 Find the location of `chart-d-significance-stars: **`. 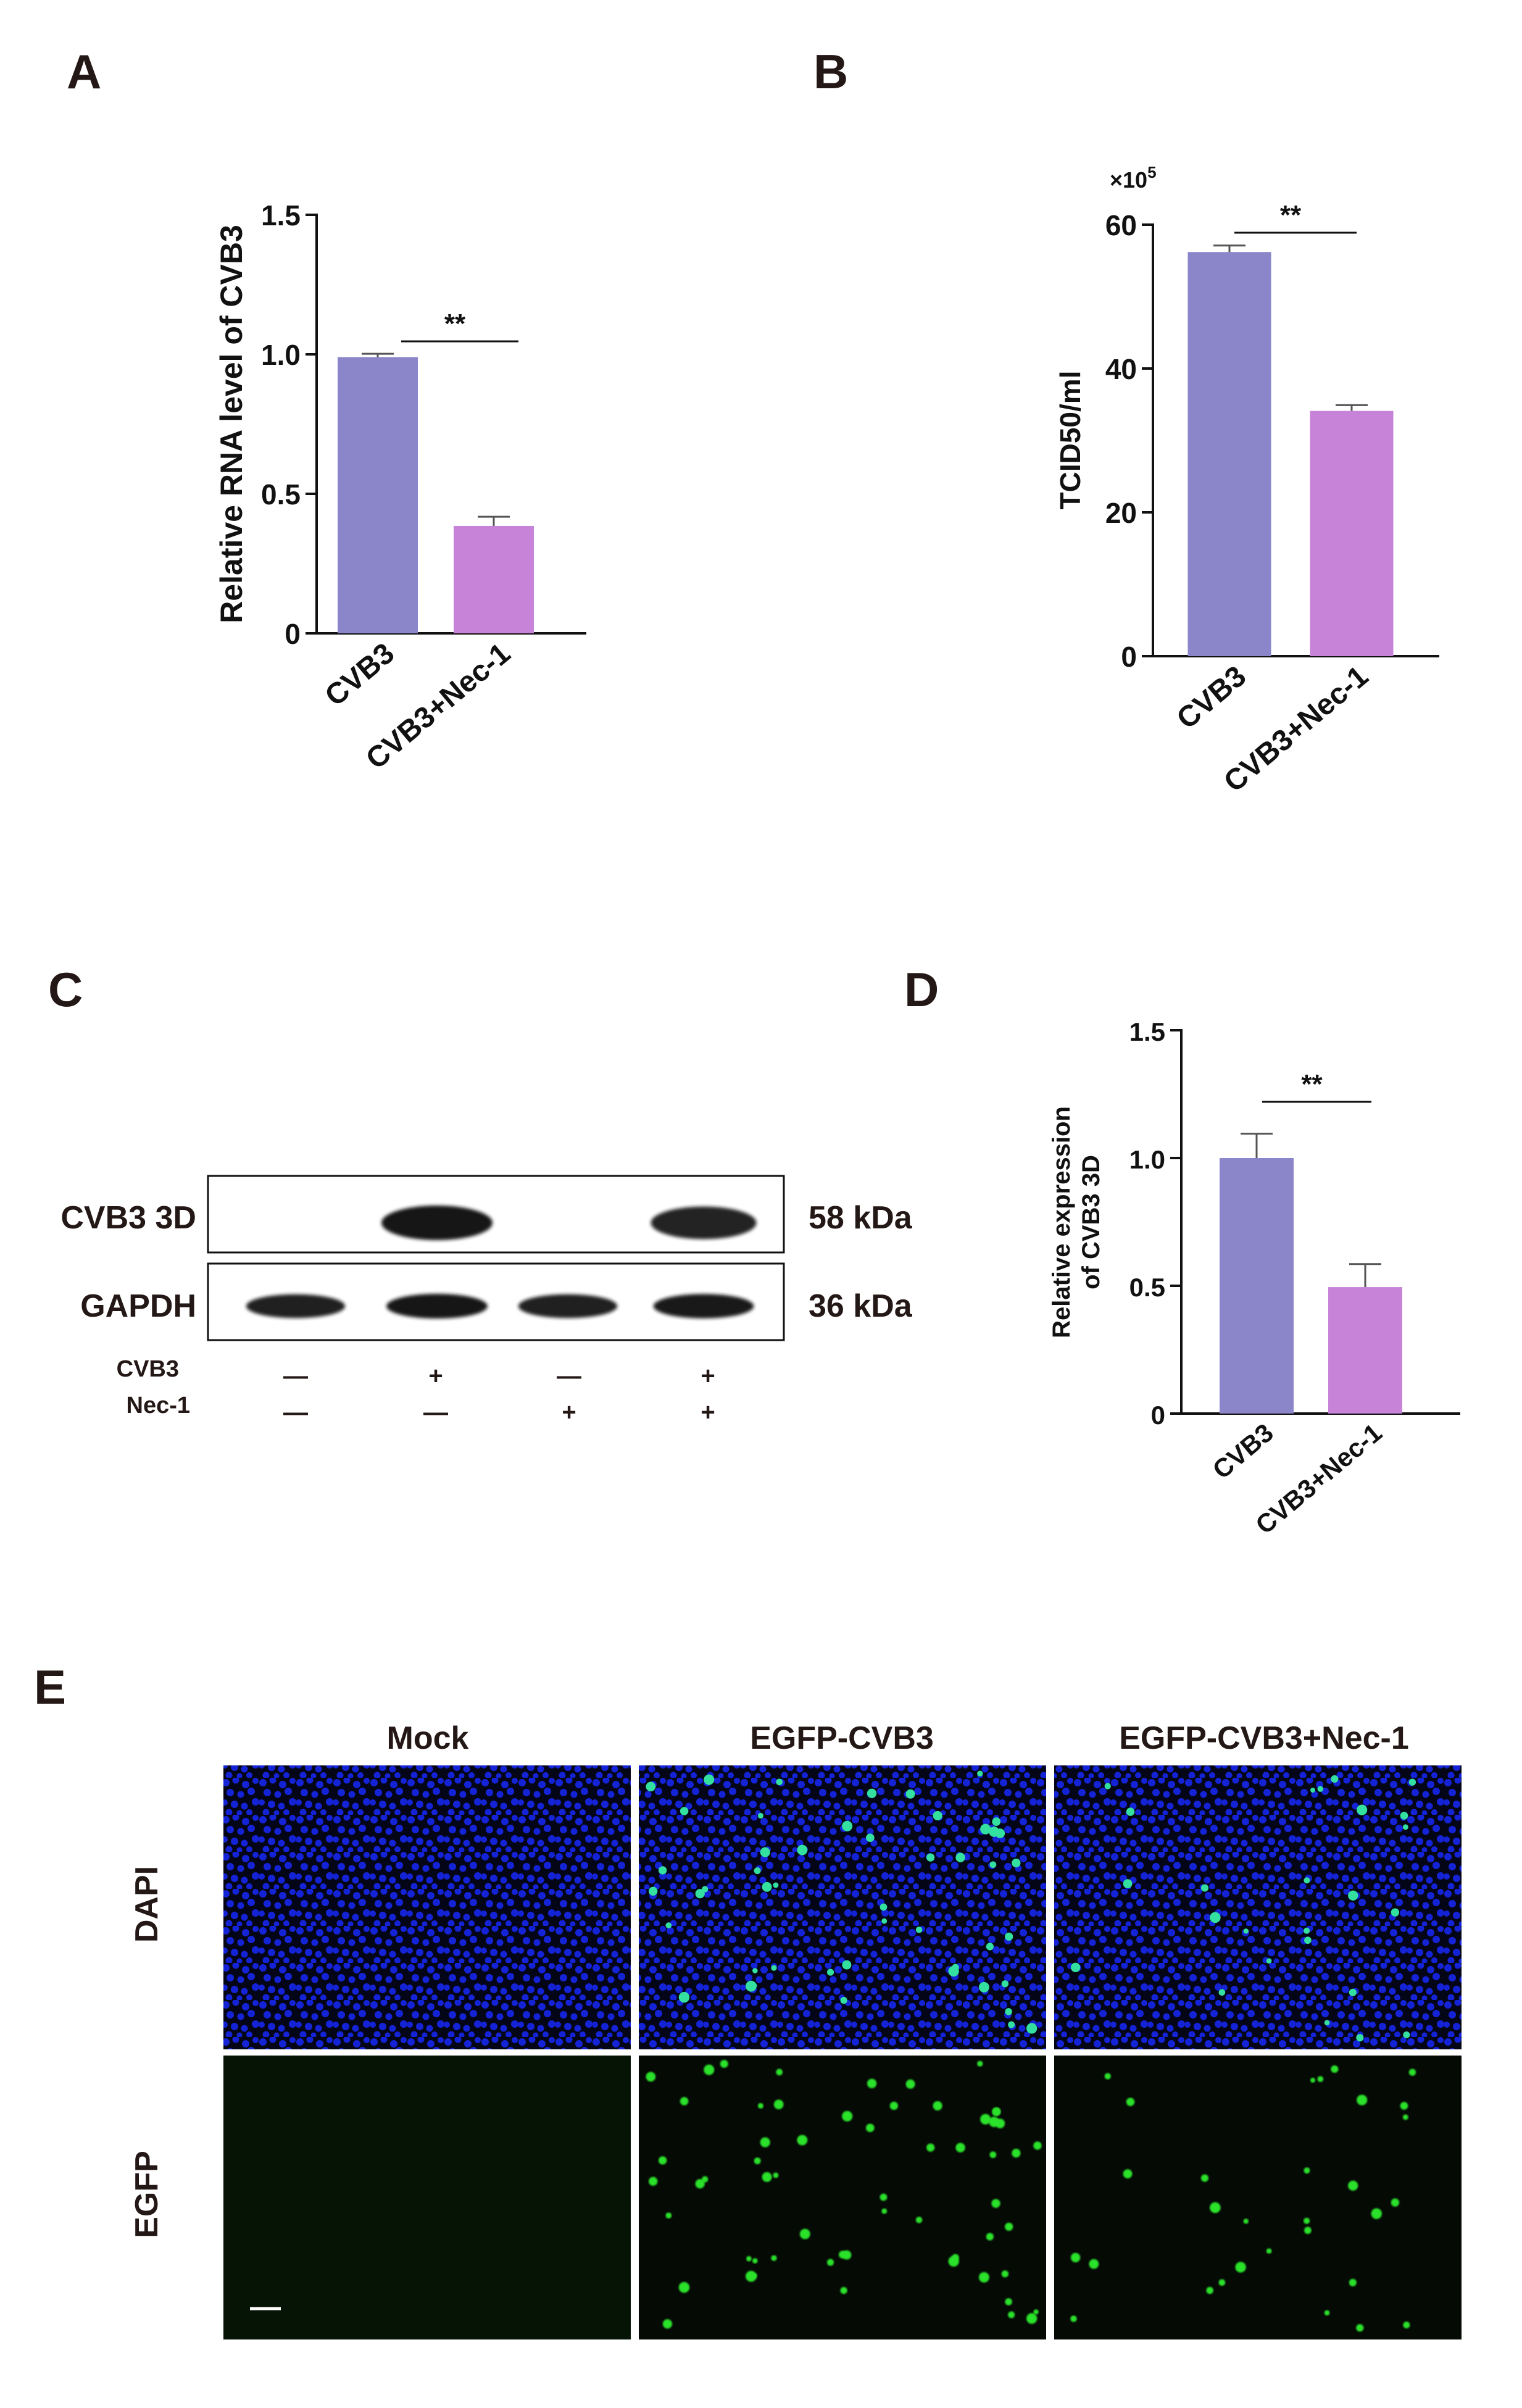

chart-d-significance-stars: ** is located at coordinates (1312, 1084).